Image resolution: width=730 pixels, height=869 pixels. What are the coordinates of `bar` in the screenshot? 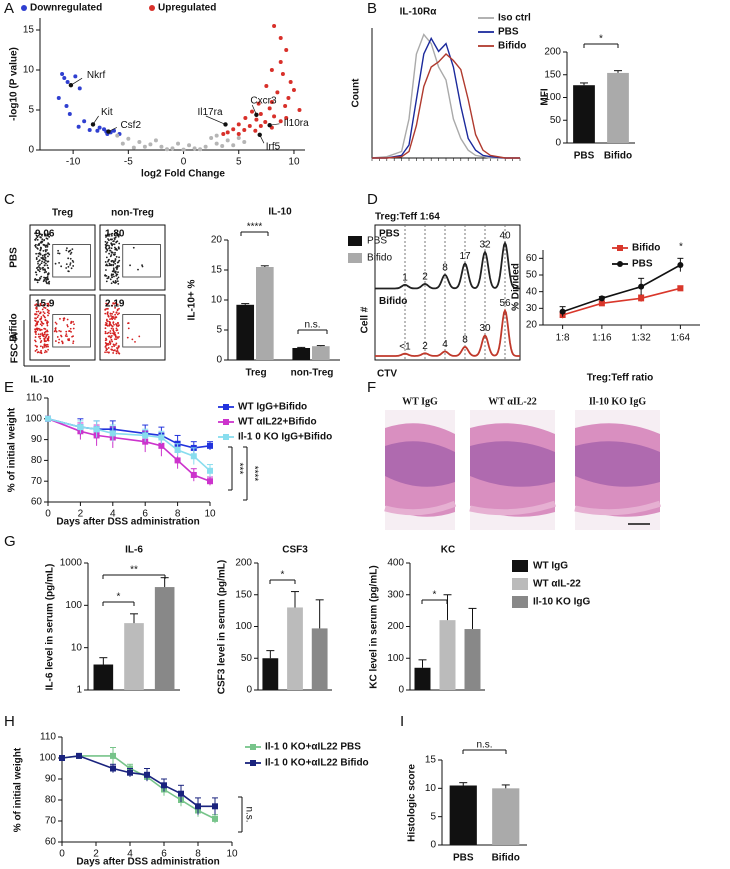 It's located at (472, 659).